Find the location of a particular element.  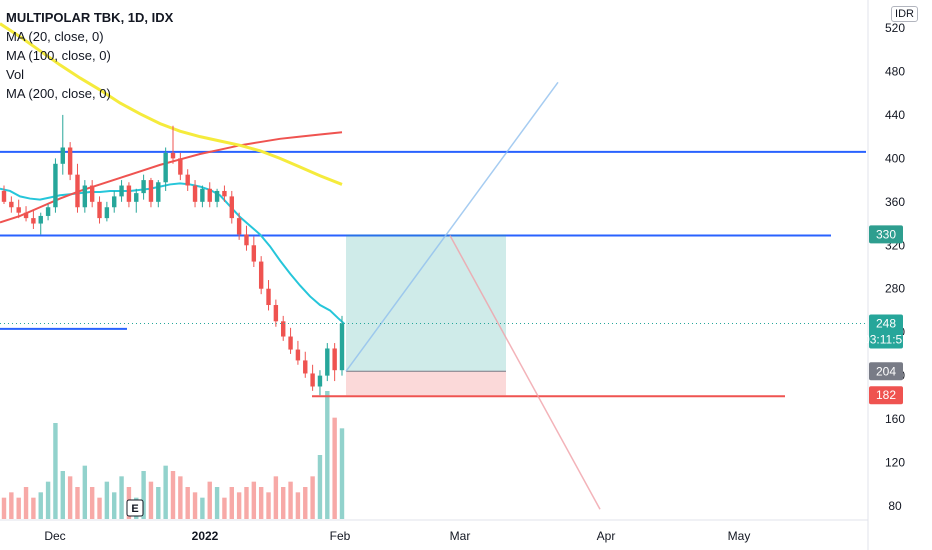

x-tick-label: 2022 is located at coordinates (205, 536).